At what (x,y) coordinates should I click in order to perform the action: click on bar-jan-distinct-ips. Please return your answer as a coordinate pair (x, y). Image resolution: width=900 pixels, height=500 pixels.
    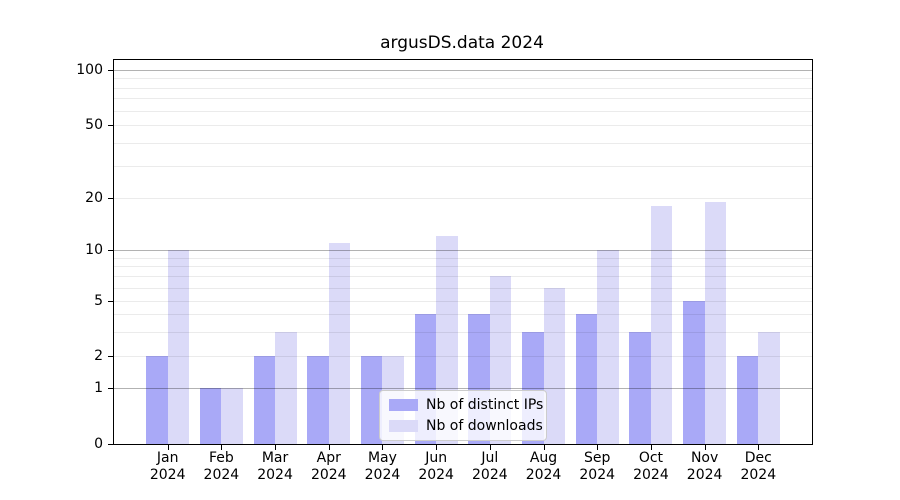
    Looking at the image, I should click on (157, 400).